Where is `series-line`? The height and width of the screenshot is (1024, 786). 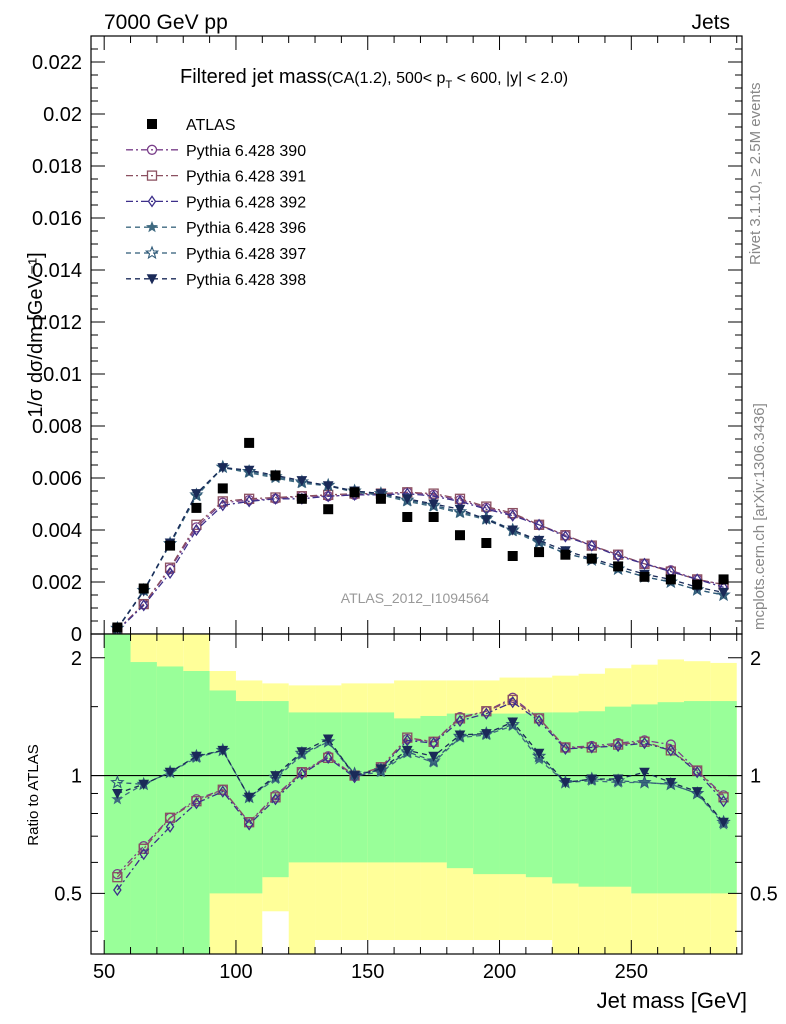 series-line is located at coordinates (420, 561).